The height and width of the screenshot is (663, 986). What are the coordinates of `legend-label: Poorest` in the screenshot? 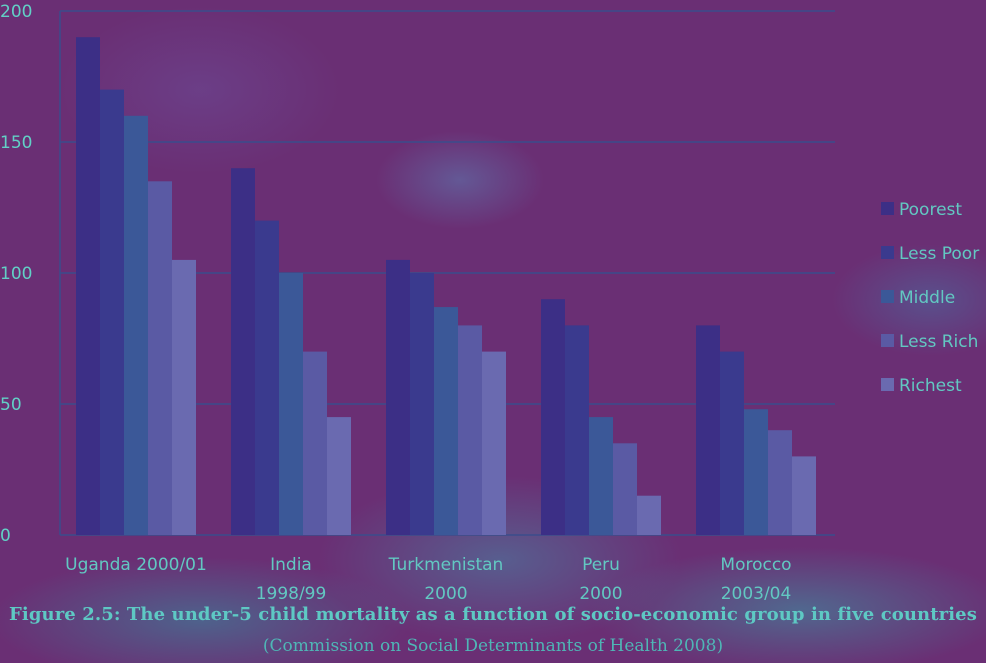 It's located at (930, 210).